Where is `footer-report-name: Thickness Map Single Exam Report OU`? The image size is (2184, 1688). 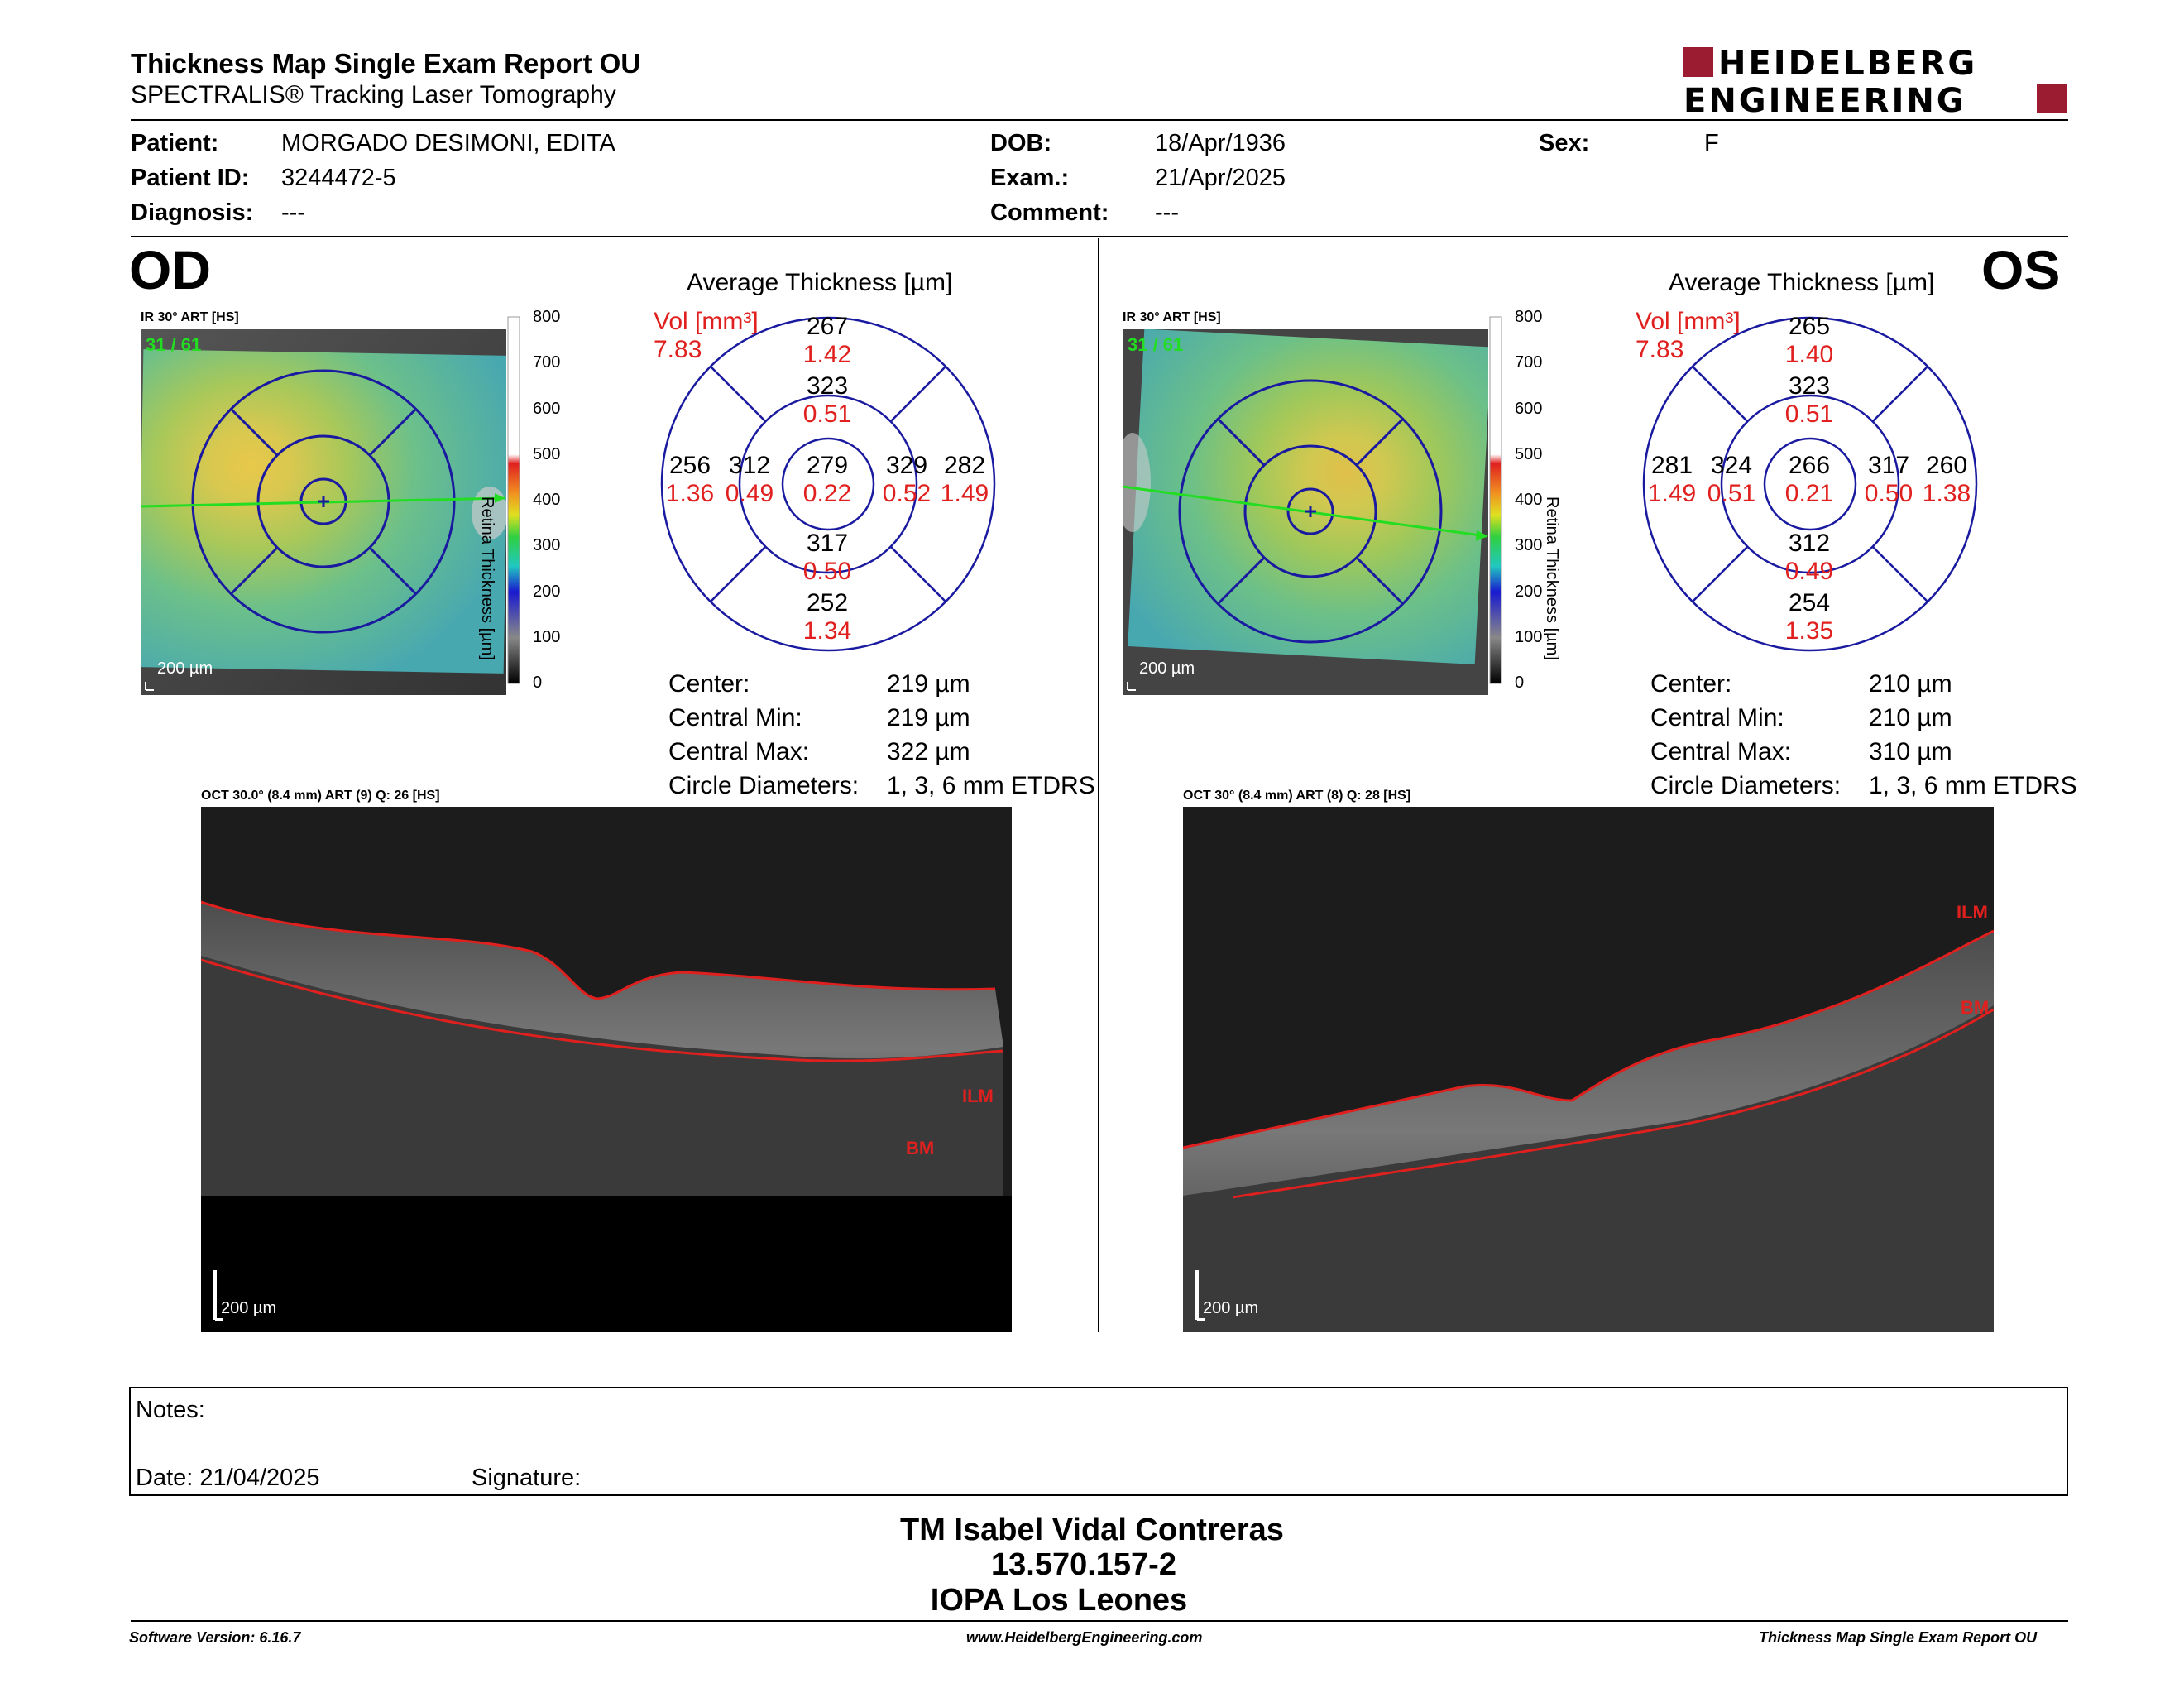 footer-report-name: Thickness Map Single Exam Report OU is located at coordinates (1898, 1637).